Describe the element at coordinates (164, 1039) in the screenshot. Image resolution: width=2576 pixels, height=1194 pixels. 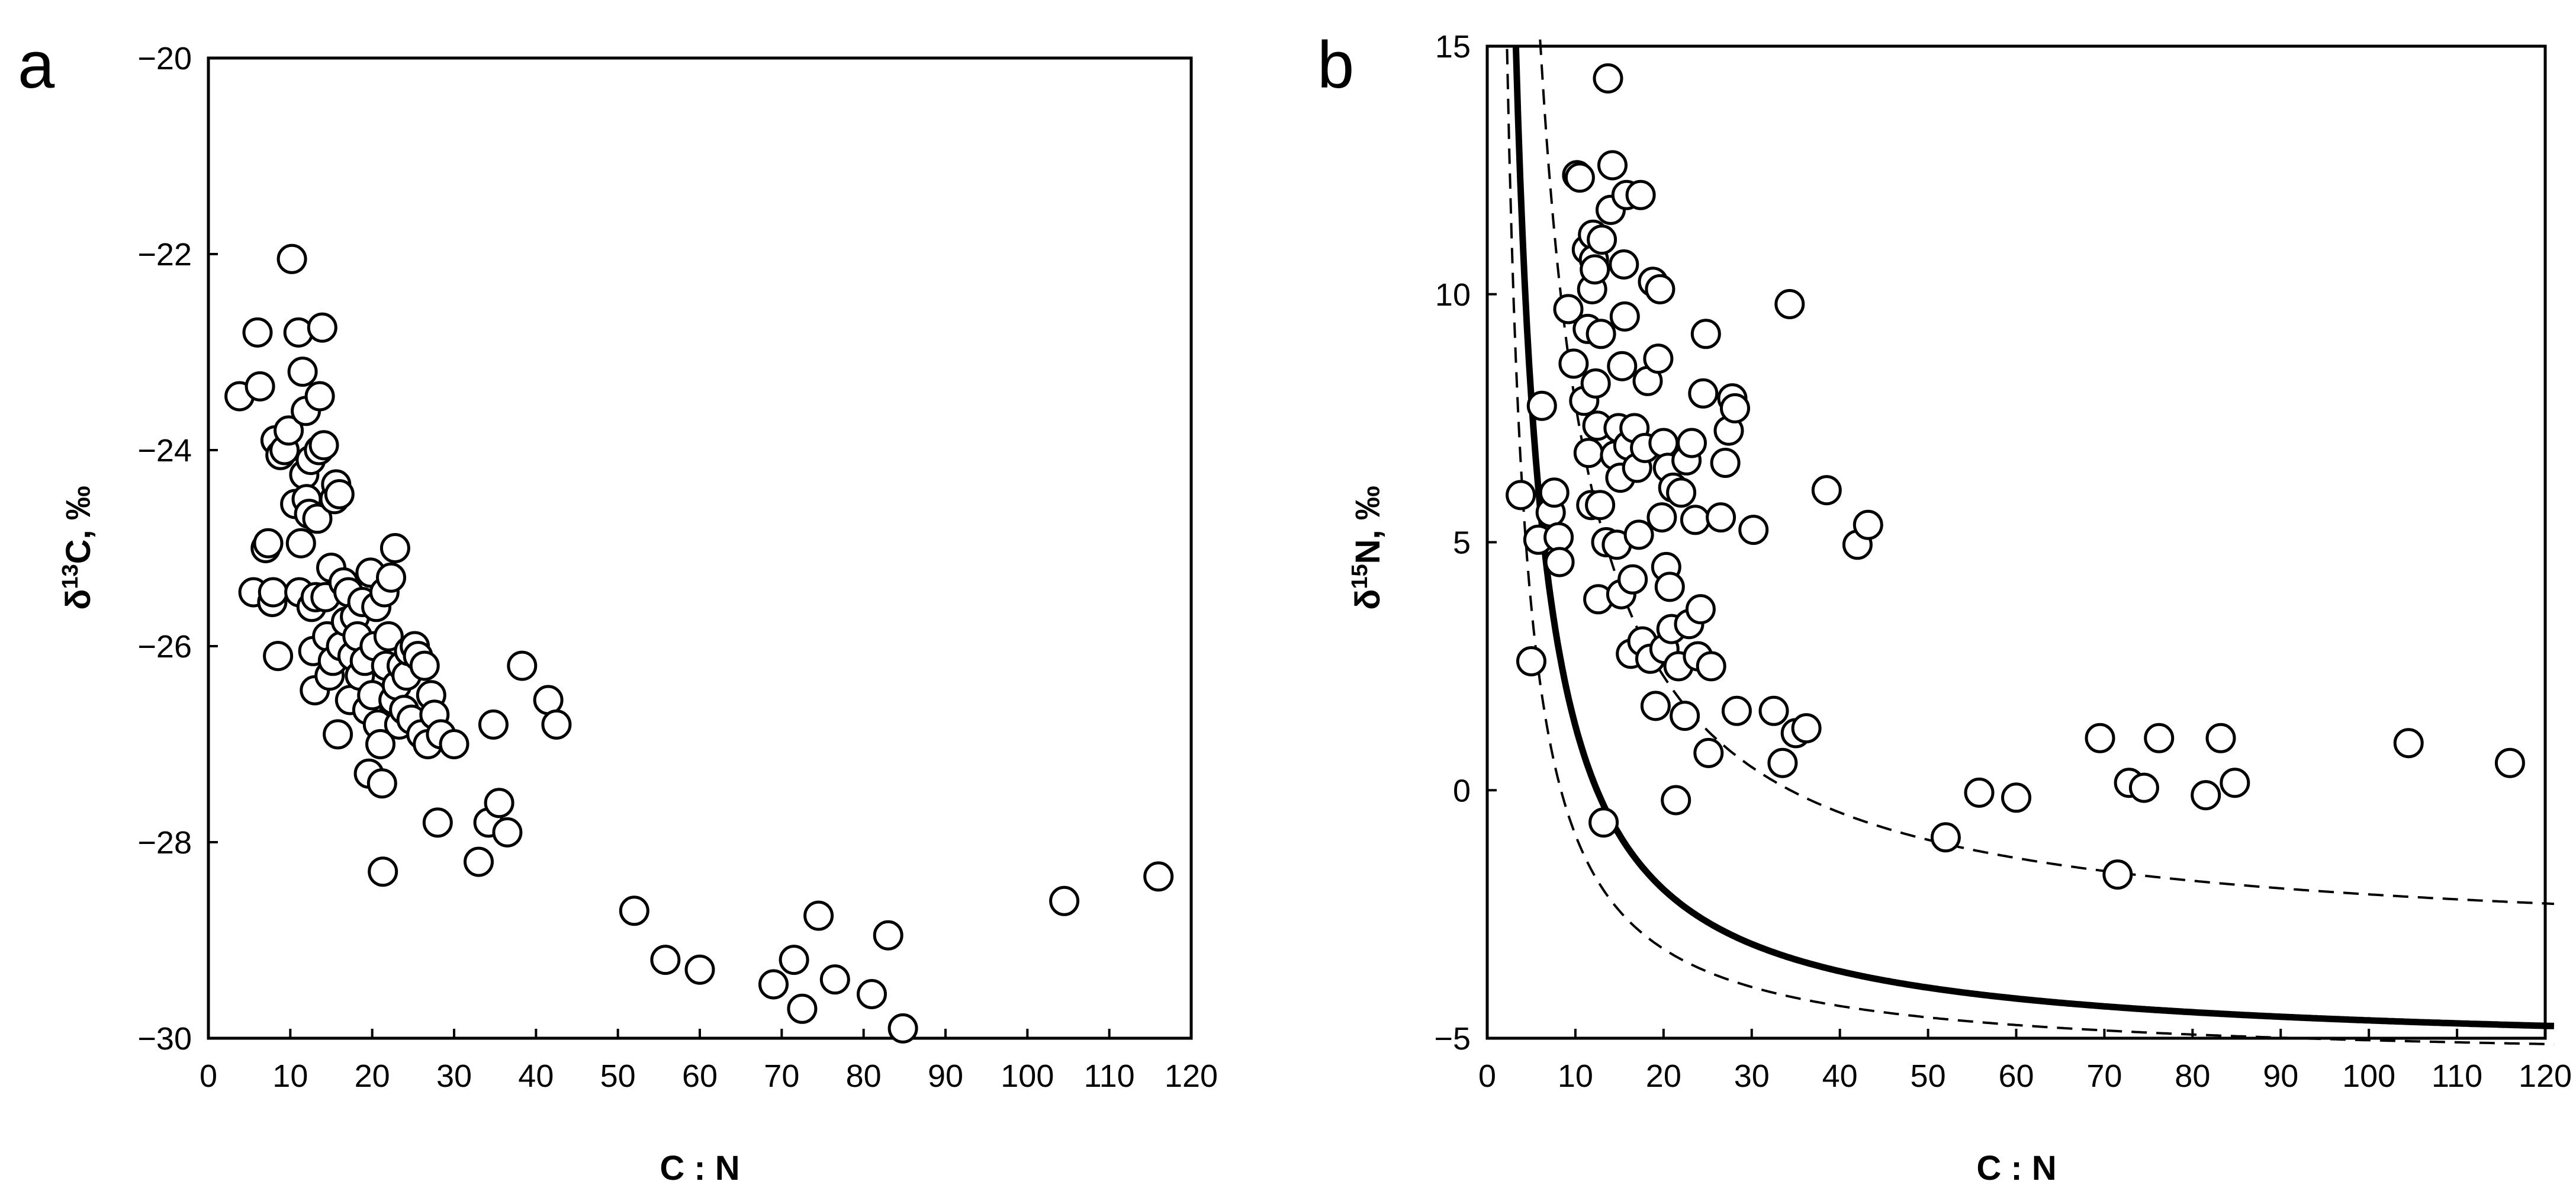
I see `panel-a-y-tick-label: −30` at that location.